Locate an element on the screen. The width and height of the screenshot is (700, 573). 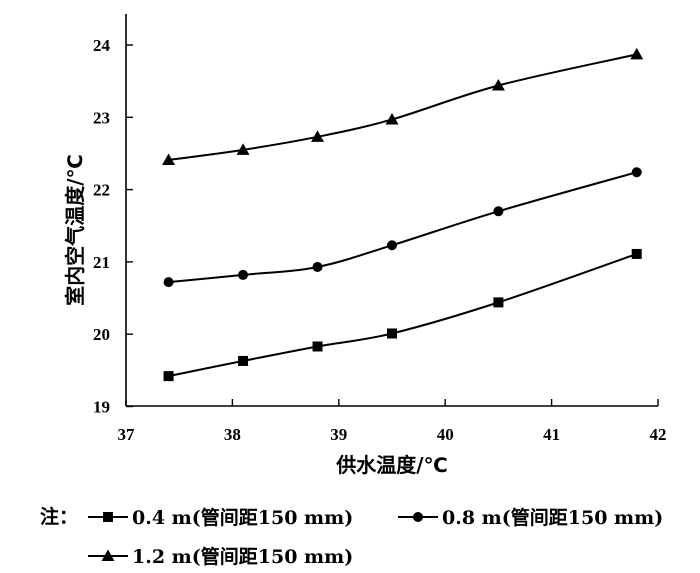
y-tick-label: 20 is located at coordinates (101, 334).